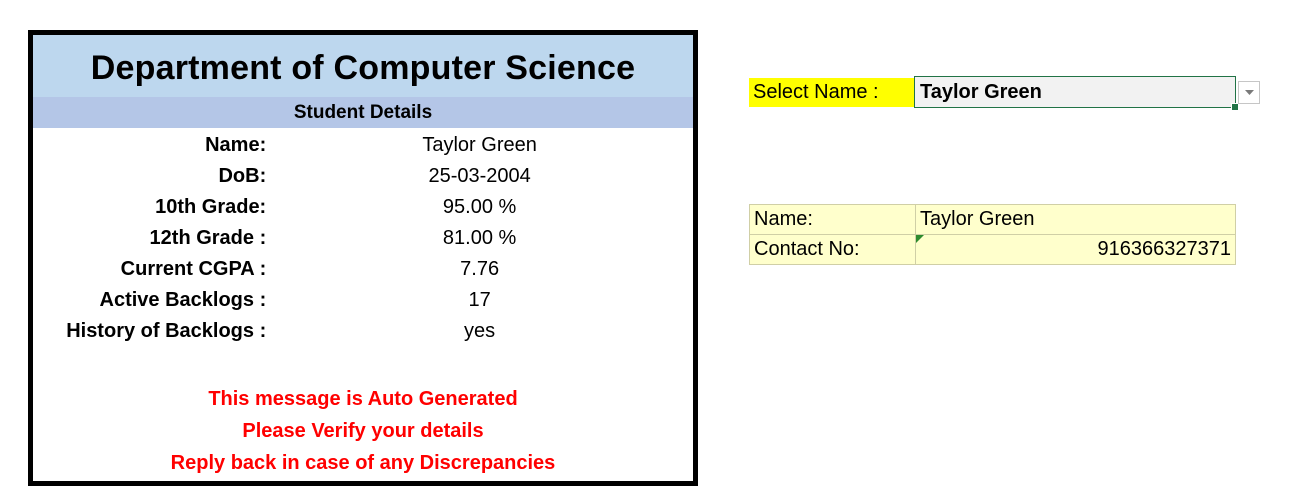 This screenshot has width=1315, height=502. What do you see at coordinates (1076, 93) in the screenshot?
I see `select-name-cell: Taylor Green` at bounding box center [1076, 93].